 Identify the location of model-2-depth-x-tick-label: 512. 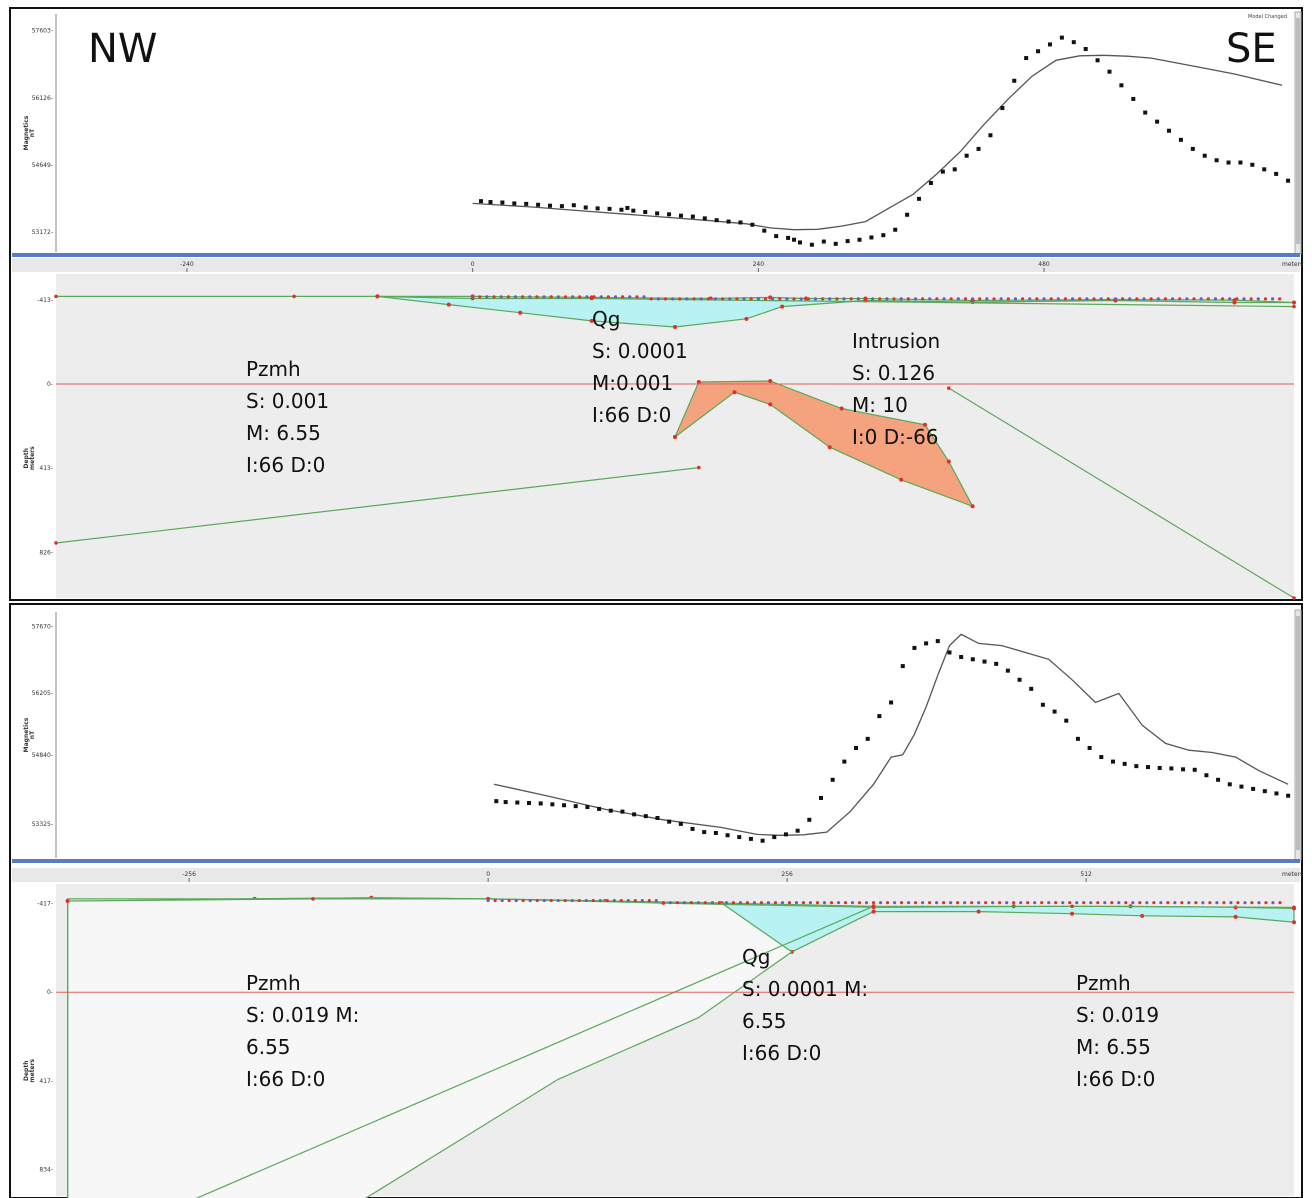
(1086, 874).